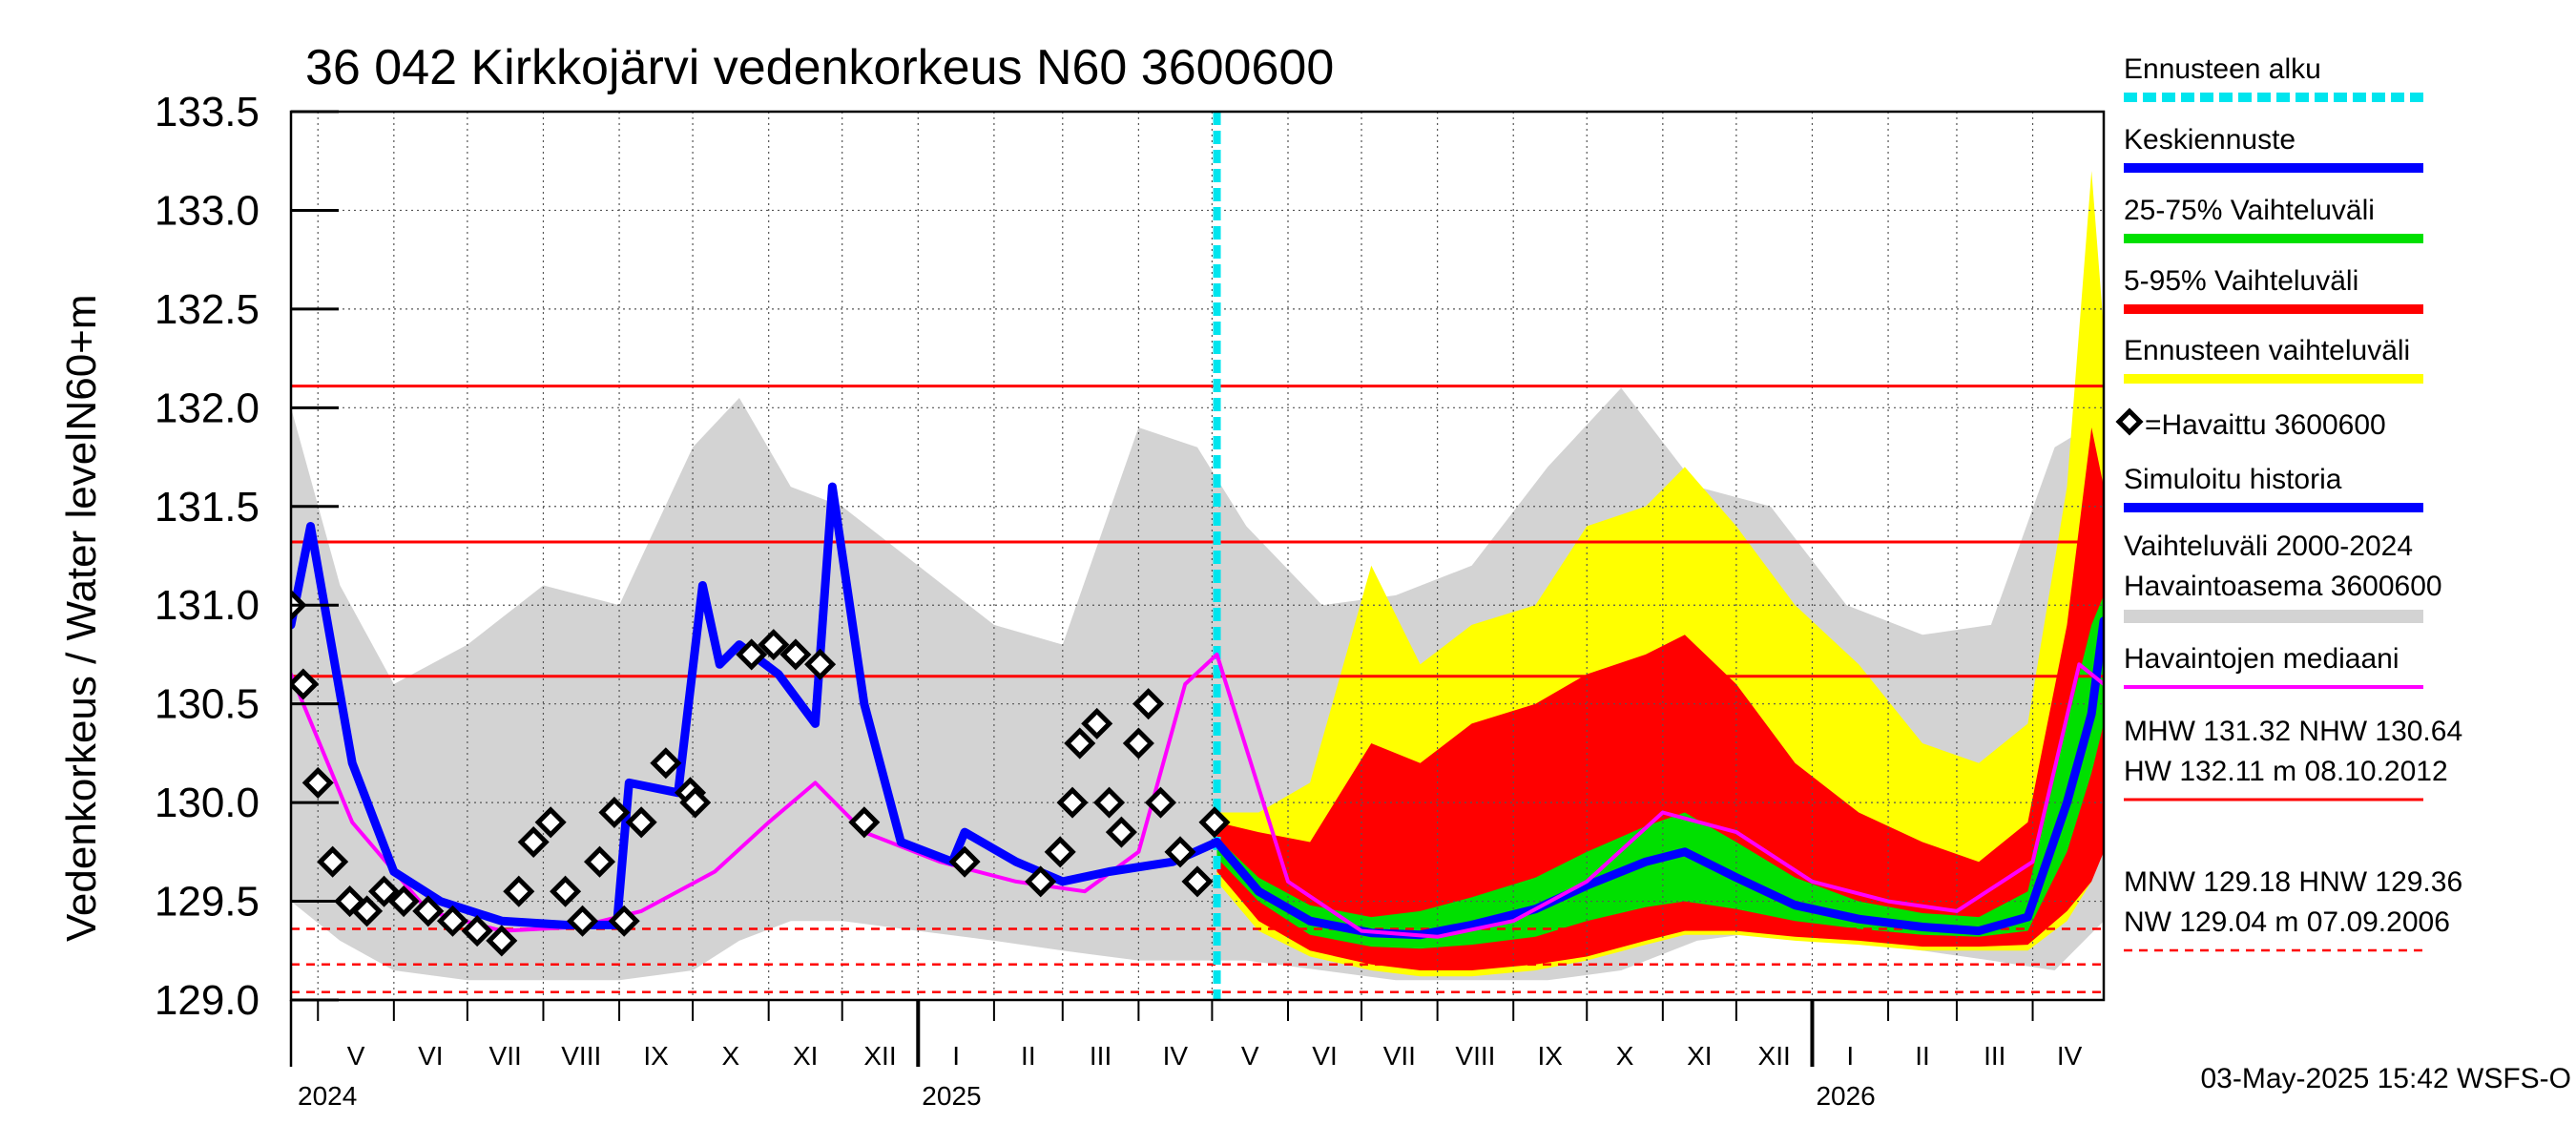  Describe the element at coordinates (207, 112) in the screenshot. I see `y-tick-label: 133.5` at that location.